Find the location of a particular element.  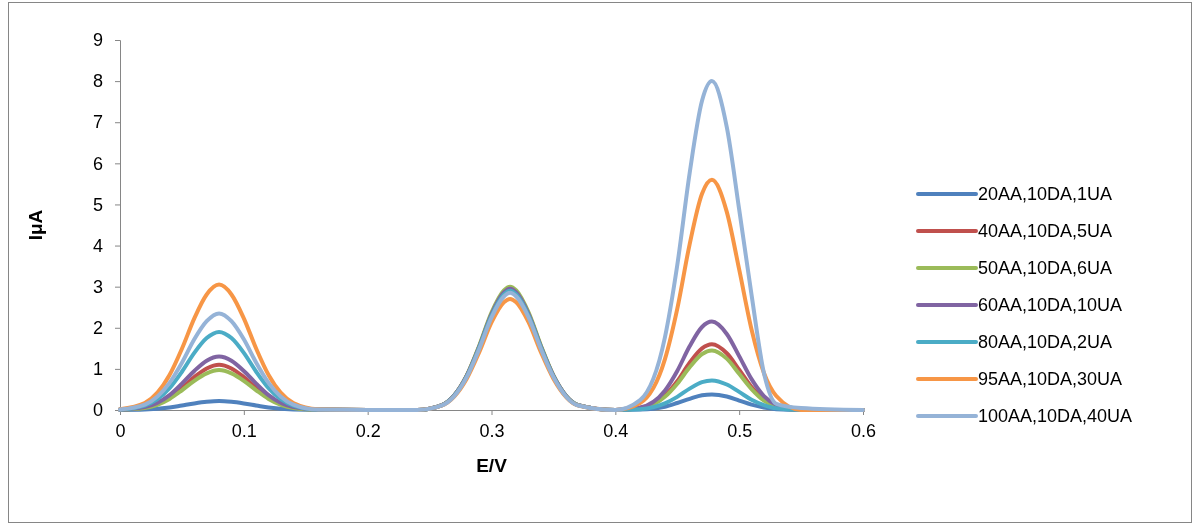

legend-label: 40AA,10DA,5UA is located at coordinates (1045, 231).